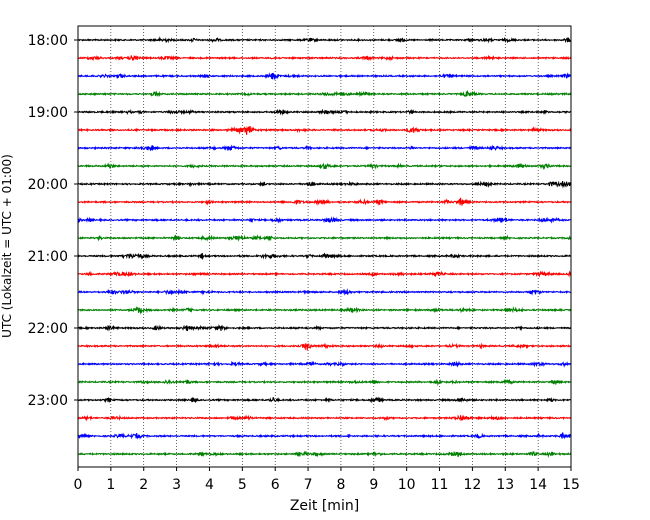  I want to click on y-tick-label: 20:00, so click(48, 185).